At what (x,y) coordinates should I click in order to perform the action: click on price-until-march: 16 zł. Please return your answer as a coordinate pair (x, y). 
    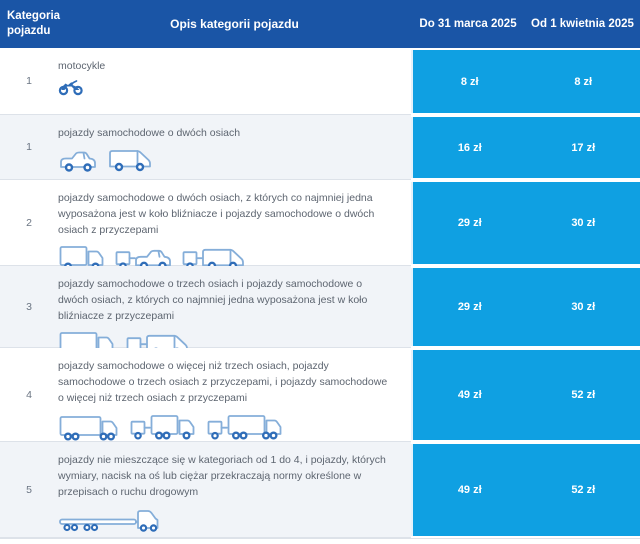
    Looking at the image, I should click on (469, 147).